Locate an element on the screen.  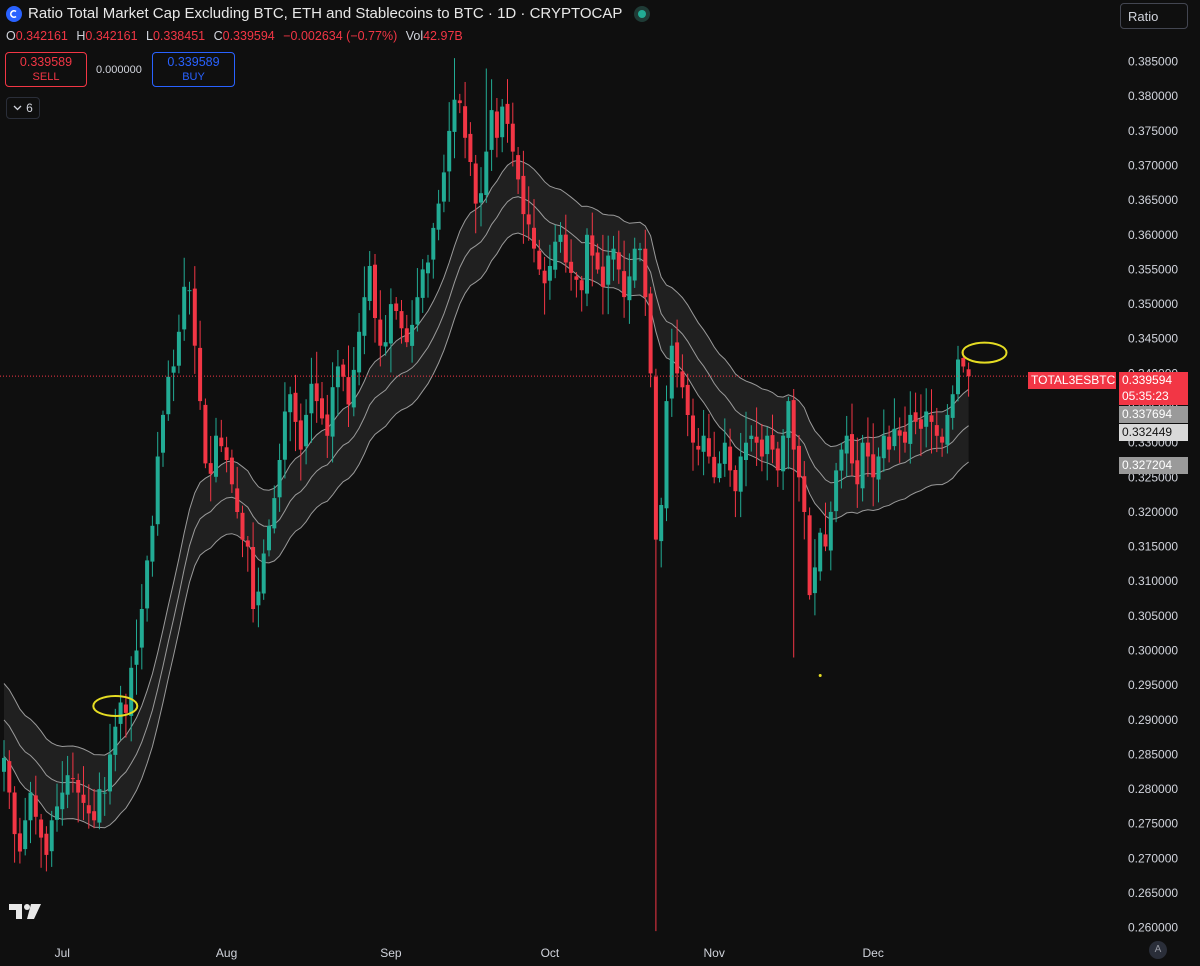
band-mid-label: 0.332449 is located at coordinates (1153, 432).